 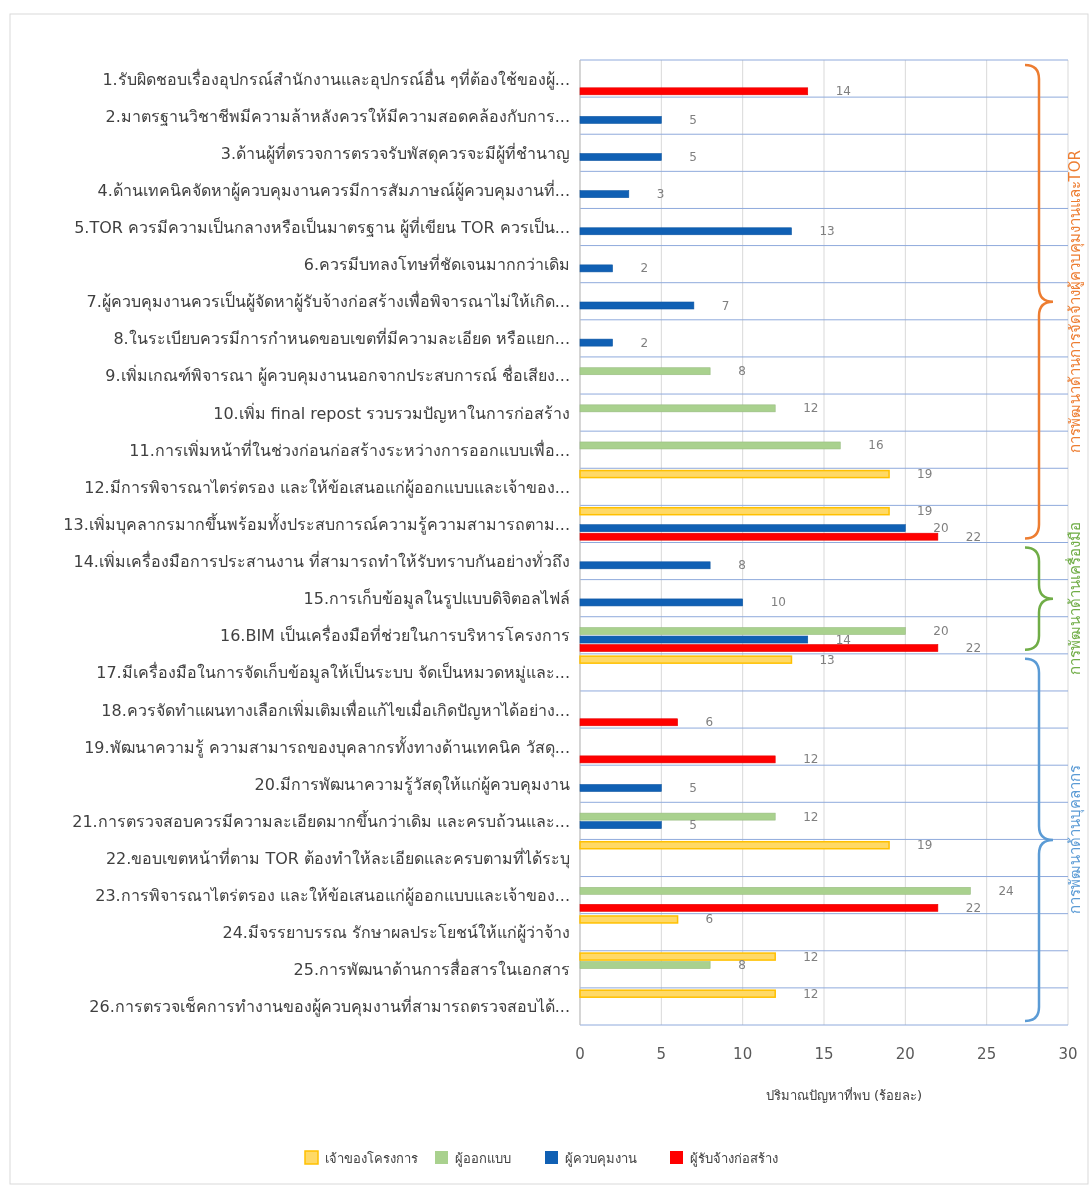 What do you see at coordinates (337, 857) in the screenshot?
I see `y-tick-label: 22.ขอบเขตหน้าที่ตาม TOR ต้องทำให้ละเอียดและครบตามที่ได้ระบุ` at bounding box center [337, 857].